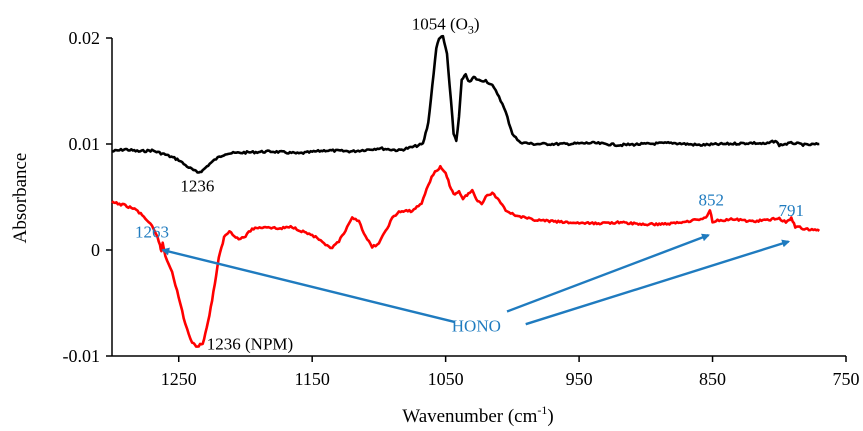  Describe the element at coordinates (179, 379) in the screenshot. I see `x-tick-label-0: 1250` at that location.